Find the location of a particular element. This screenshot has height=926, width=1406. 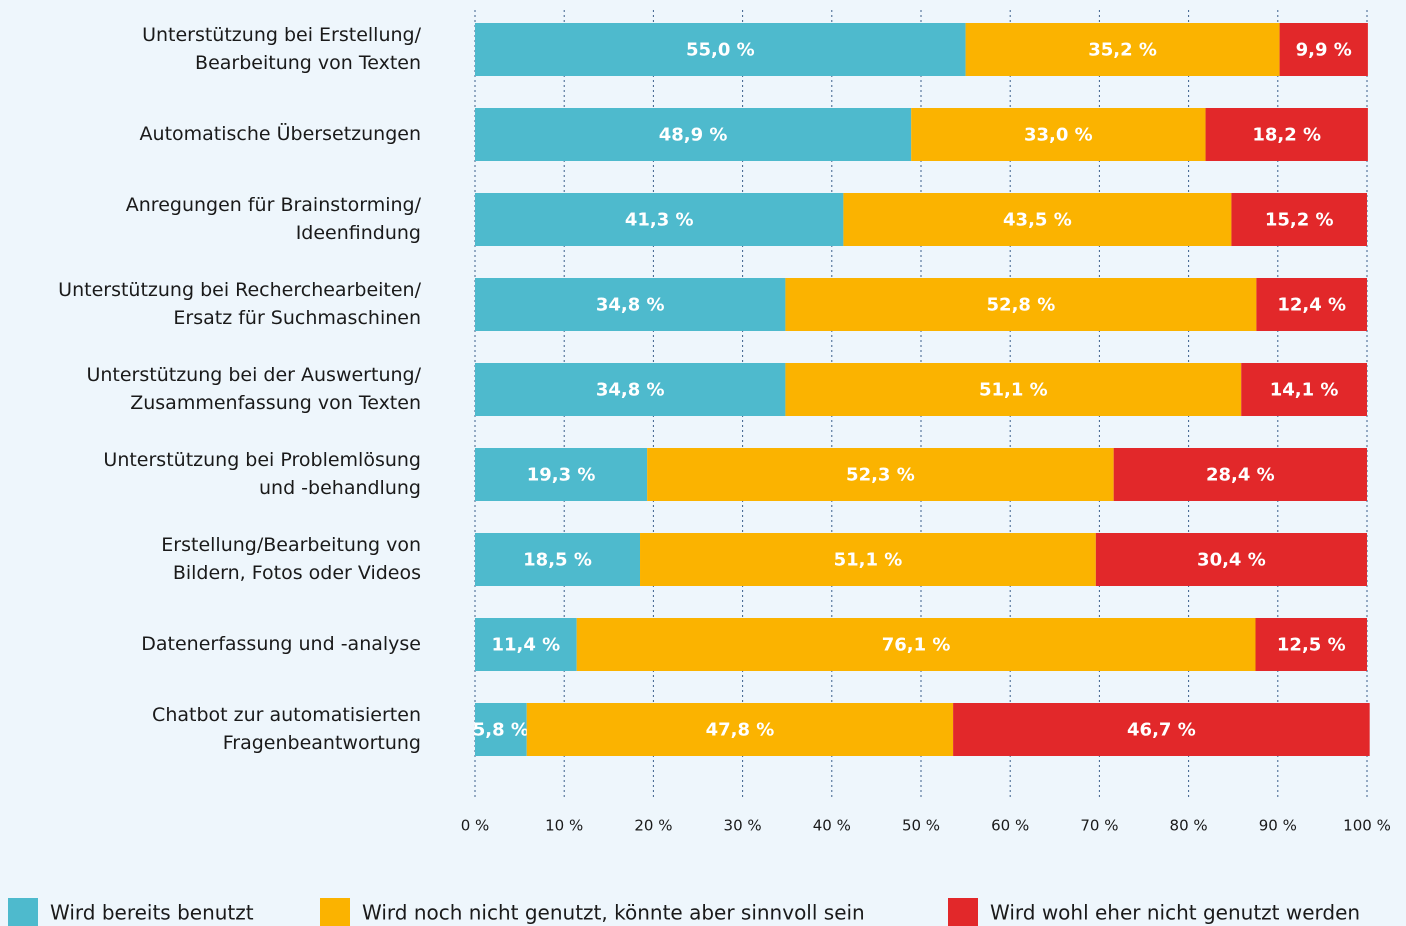

x-tick-label: 10 % is located at coordinates (564, 826).